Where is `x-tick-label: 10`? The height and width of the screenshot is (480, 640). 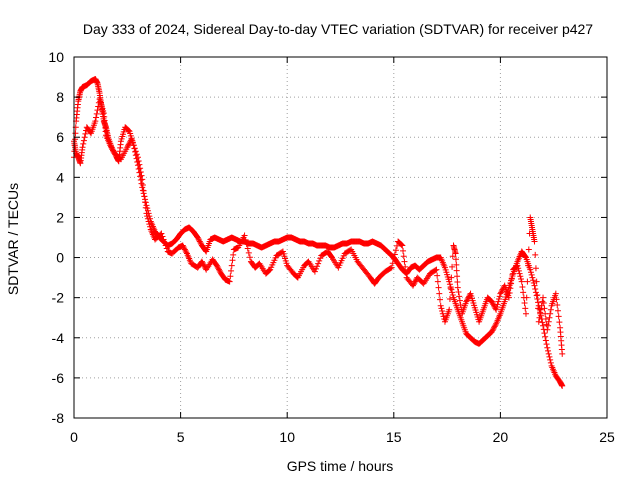 x-tick-label: 10 is located at coordinates (287, 437).